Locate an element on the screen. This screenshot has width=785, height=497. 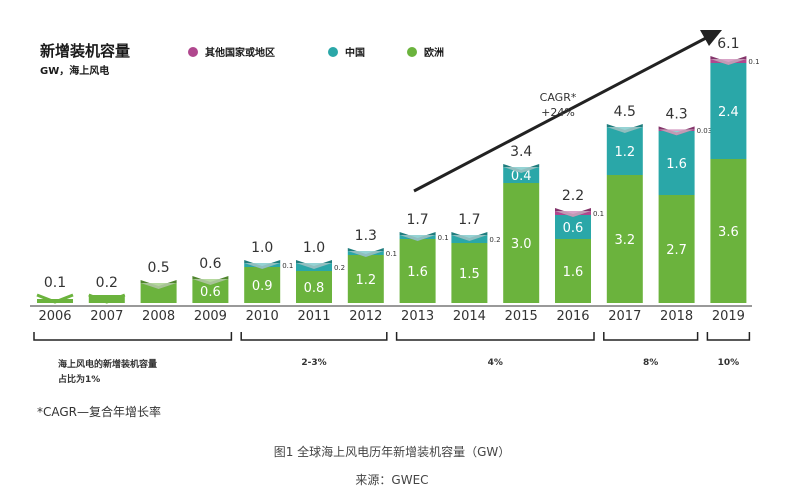
segment-label: 2.4 is located at coordinates (728, 112).